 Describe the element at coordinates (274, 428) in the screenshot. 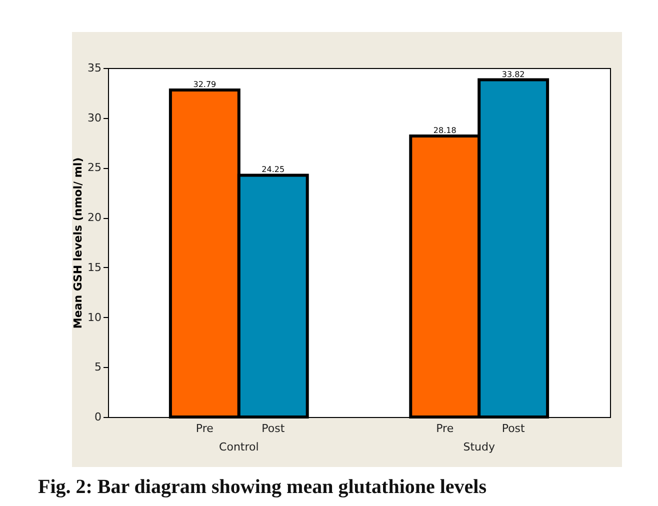

I see `series-label: Post` at that location.